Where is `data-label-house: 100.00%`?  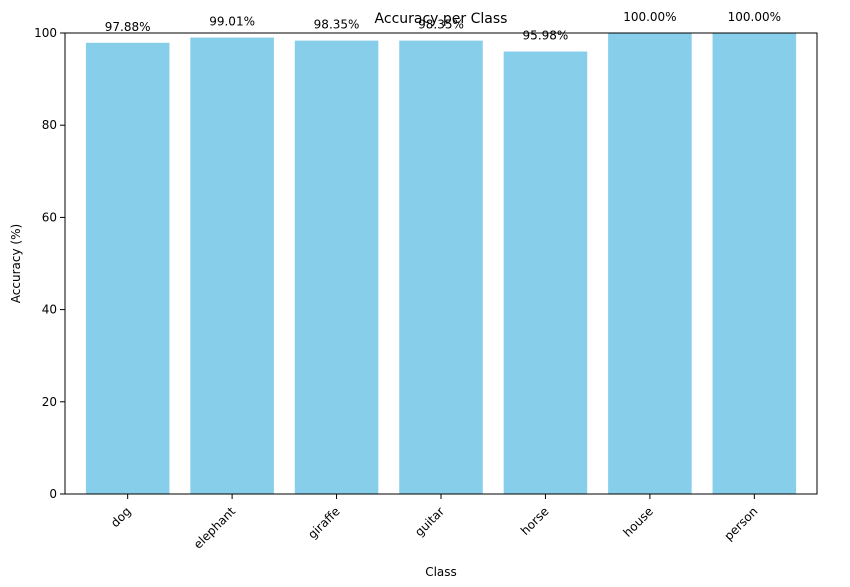
data-label-house: 100.00% is located at coordinates (649, 17).